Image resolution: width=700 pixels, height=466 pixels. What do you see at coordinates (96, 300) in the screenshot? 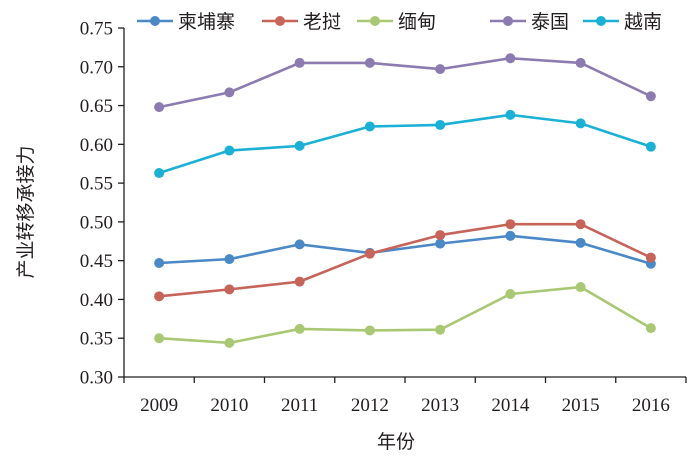
I see `y-tick-label: 0.40` at bounding box center [96, 300].